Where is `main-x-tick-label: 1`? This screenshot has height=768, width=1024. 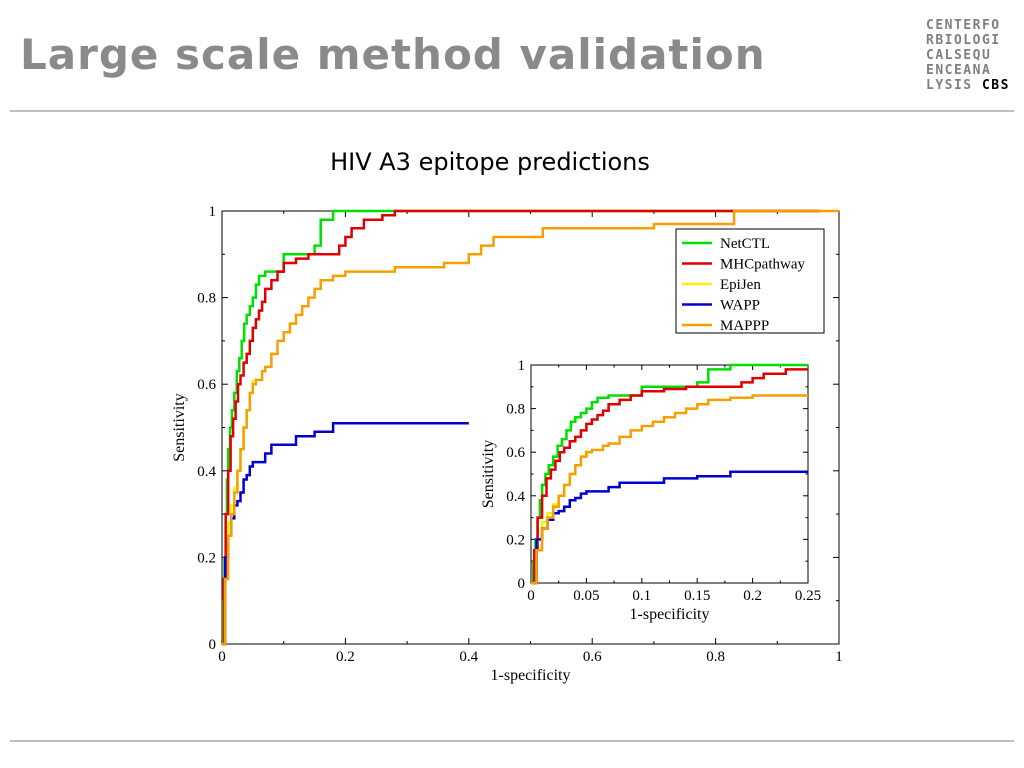 main-x-tick-label: 1 is located at coordinates (839, 657).